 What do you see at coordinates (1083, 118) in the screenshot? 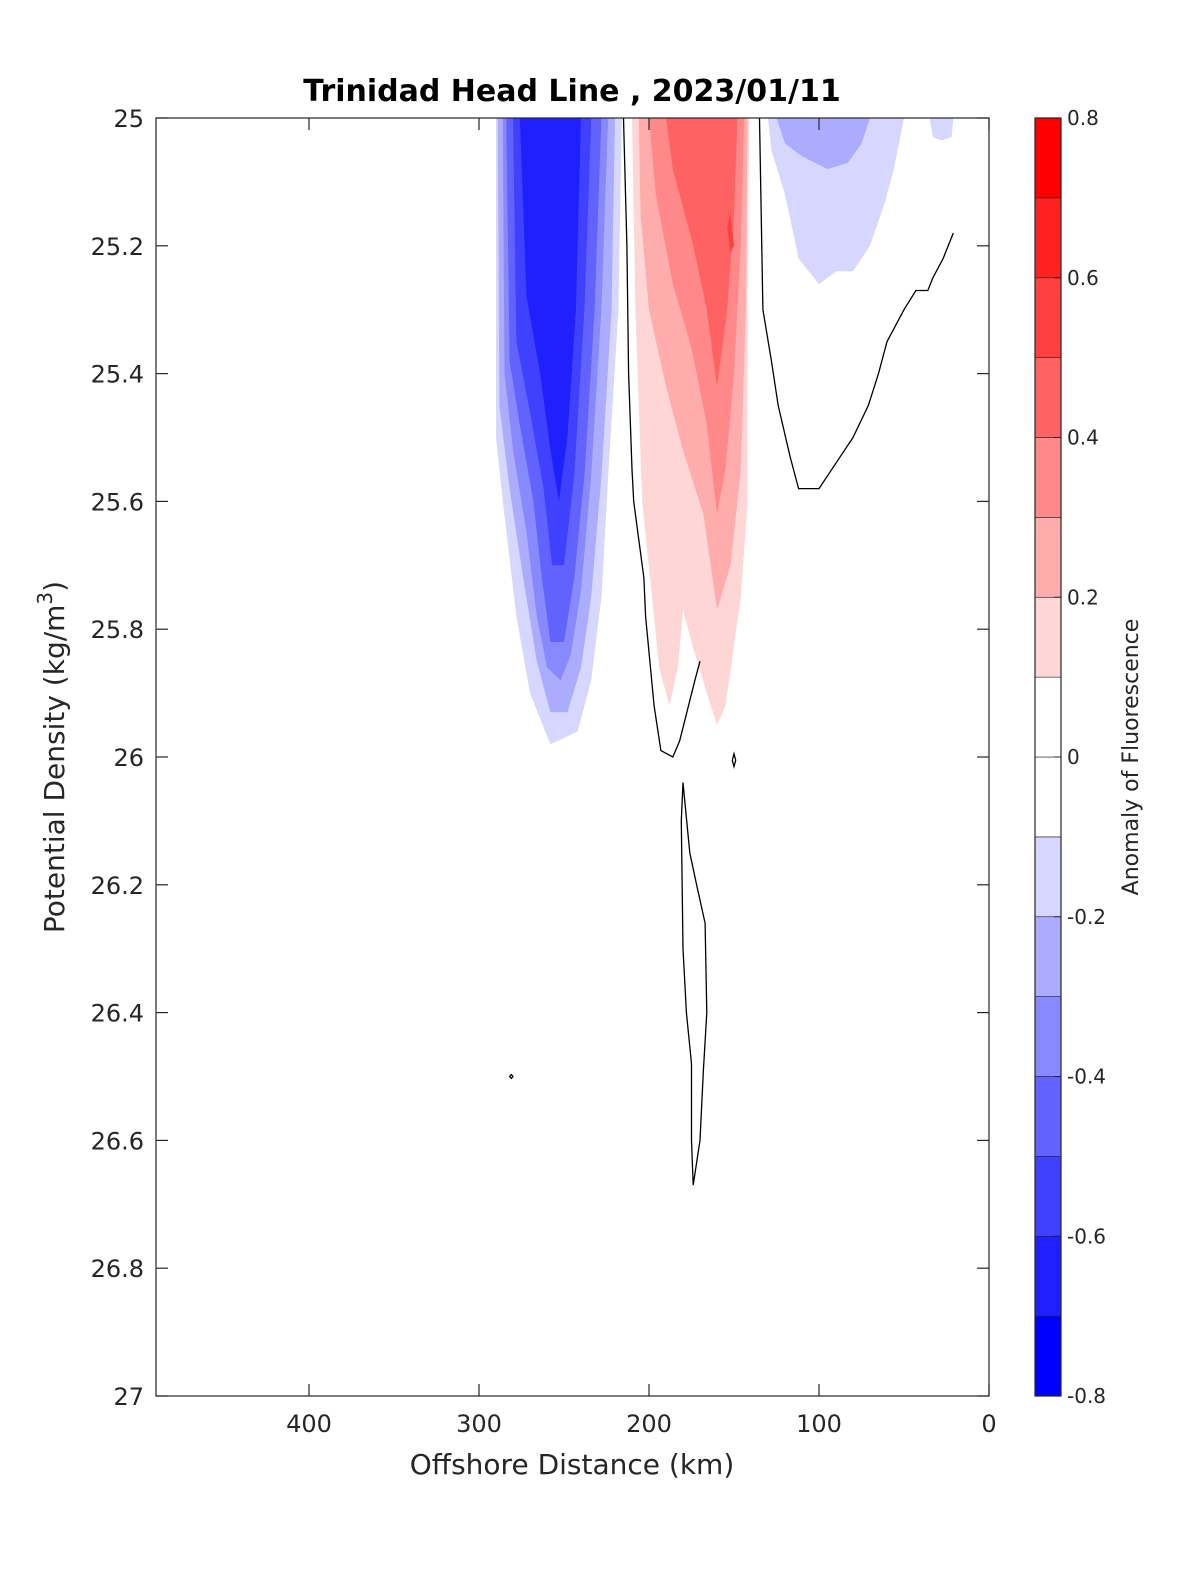
I see `colorbar-tick-label: 0.8` at bounding box center [1083, 118].